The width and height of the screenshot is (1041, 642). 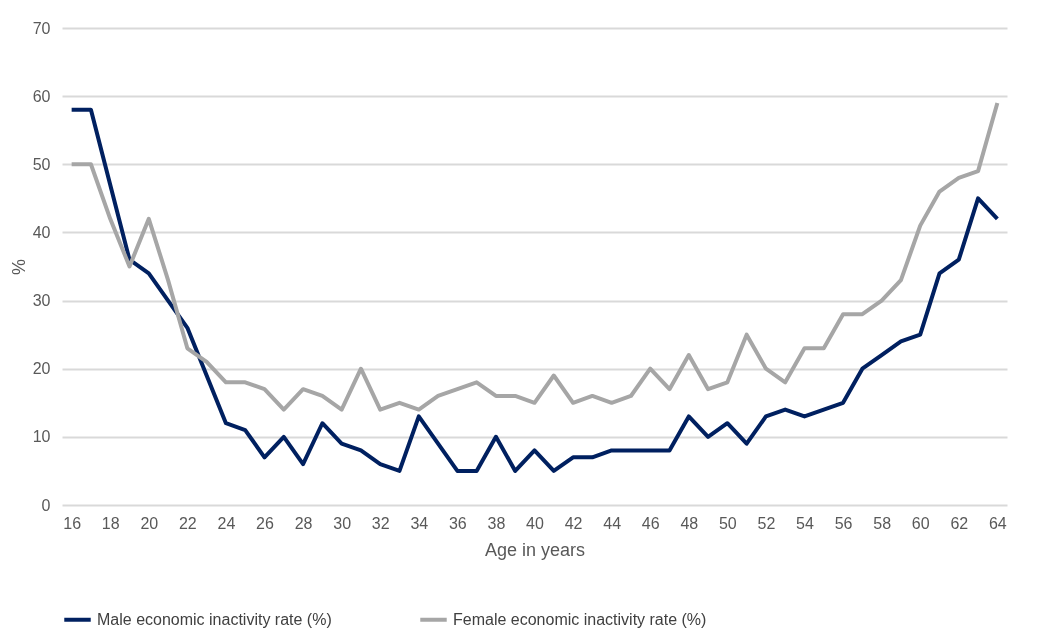 I want to click on x-tick-label: 40, so click(x=535, y=523).